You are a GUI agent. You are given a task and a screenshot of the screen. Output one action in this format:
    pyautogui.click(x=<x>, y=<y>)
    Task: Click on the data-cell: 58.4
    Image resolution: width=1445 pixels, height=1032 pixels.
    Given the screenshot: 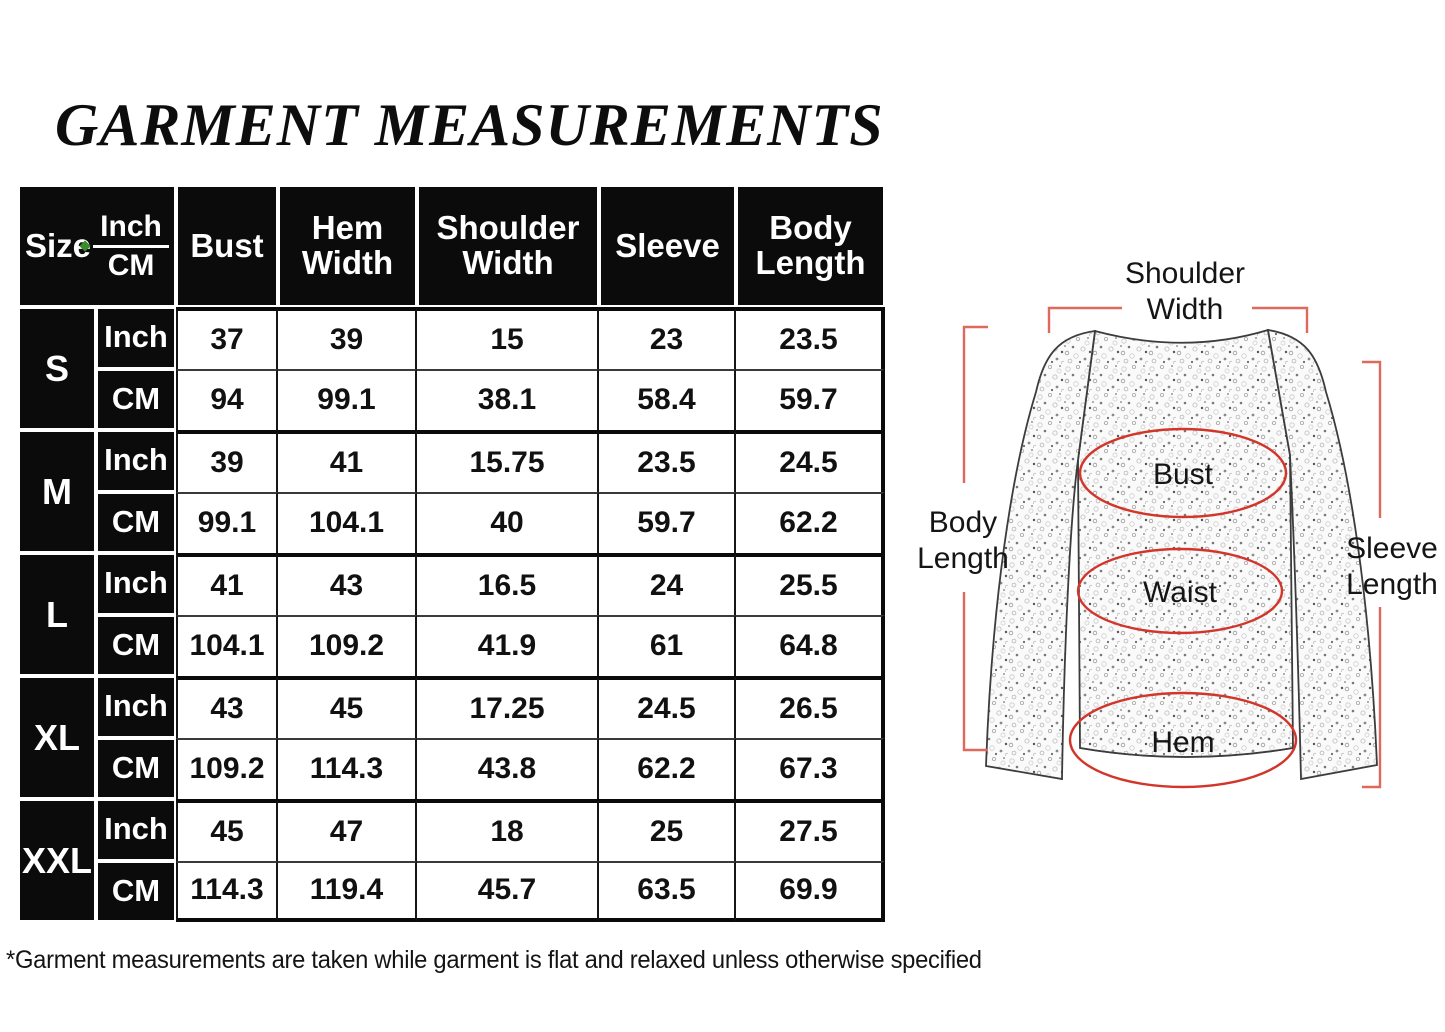 What is the action you would take?
    pyautogui.click(x=667, y=399)
    